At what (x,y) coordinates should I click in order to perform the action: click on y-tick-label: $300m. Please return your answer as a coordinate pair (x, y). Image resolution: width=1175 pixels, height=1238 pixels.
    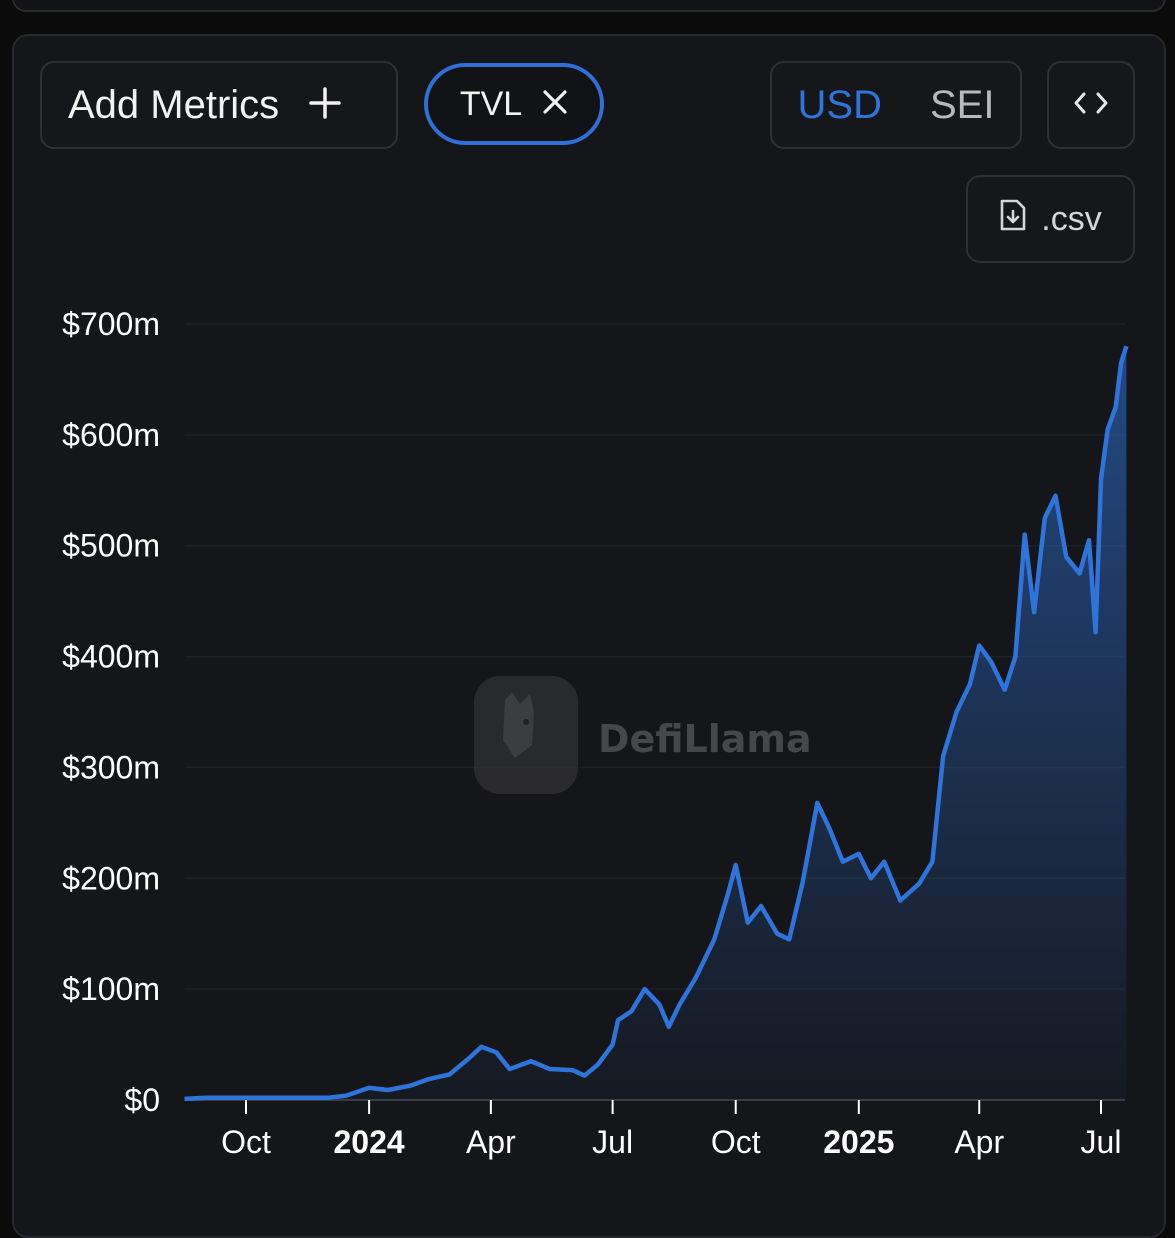
    Looking at the image, I should click on (111, 767).